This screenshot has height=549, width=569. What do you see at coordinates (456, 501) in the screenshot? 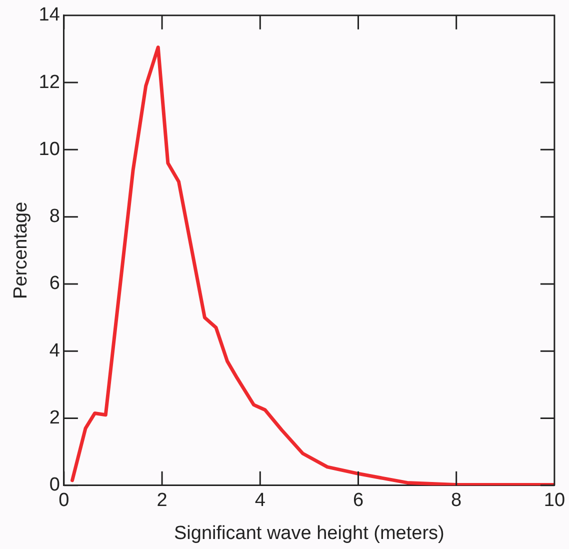
I see `x-tick-label: 8` at bounding box center [456, 501].